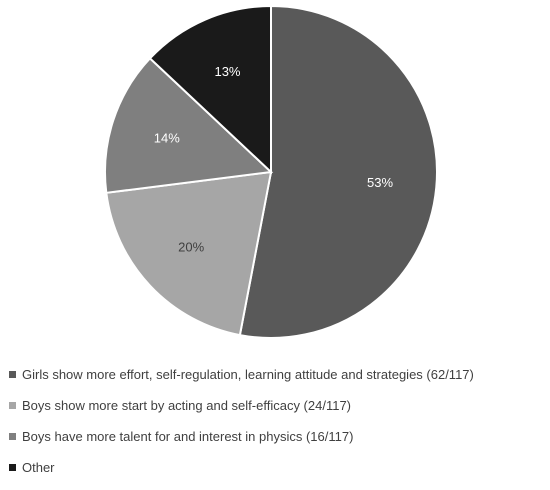 The image size is (550, 490). I want to click on slice-label-4: 13%, so click(227, 71).